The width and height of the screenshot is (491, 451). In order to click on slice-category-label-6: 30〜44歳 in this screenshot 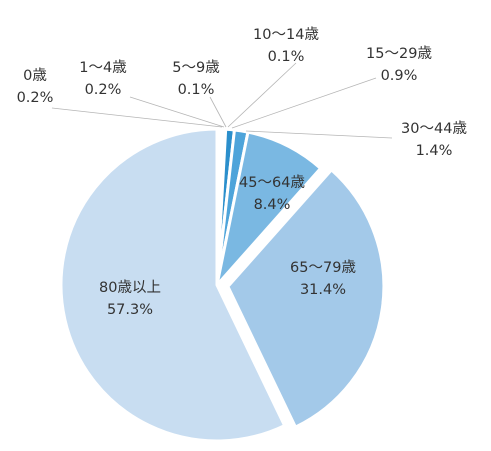, I will do `click(434, 128)`.